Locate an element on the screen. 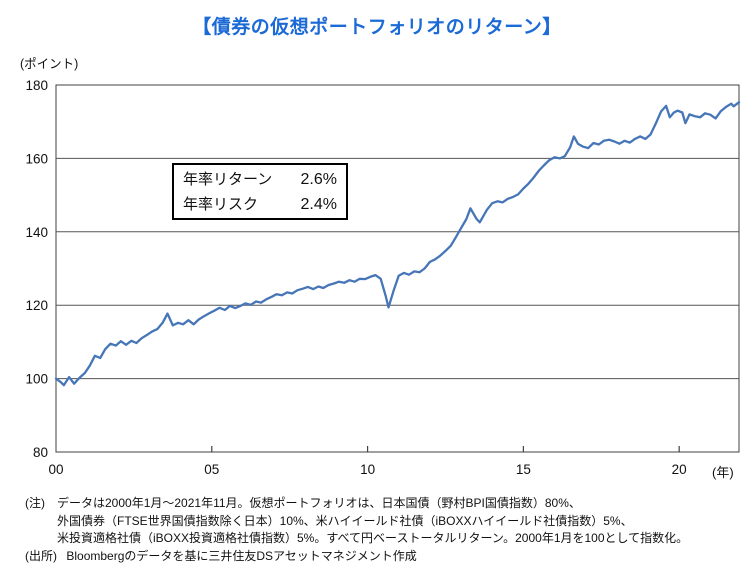 The height and width of the screenshot is (576, 754). y-tick-label: 120 is located at coordinates (36, 305).